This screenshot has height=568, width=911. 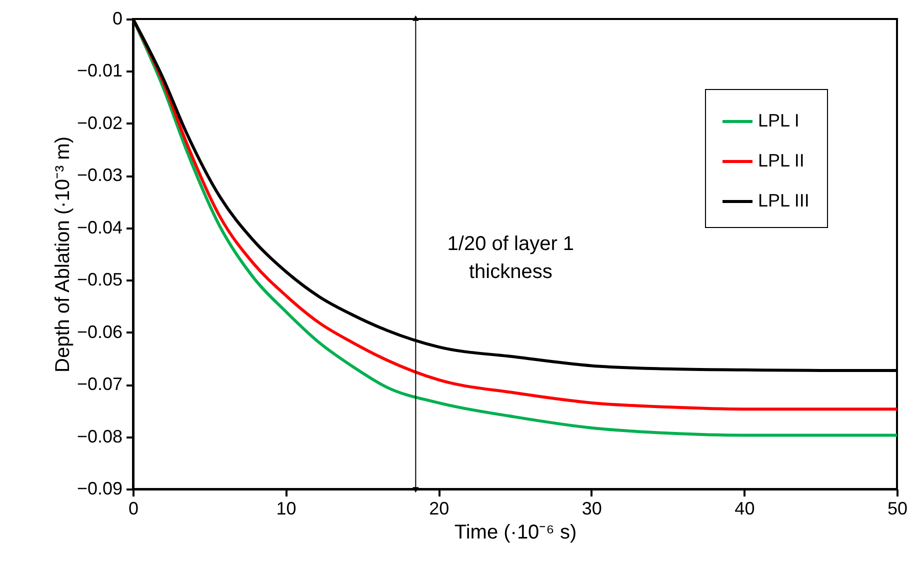 What do you see at coordinates (99, 280) in the screenshot?
I see `y-tick-label: −0.05` at bounding box center [99, 280].